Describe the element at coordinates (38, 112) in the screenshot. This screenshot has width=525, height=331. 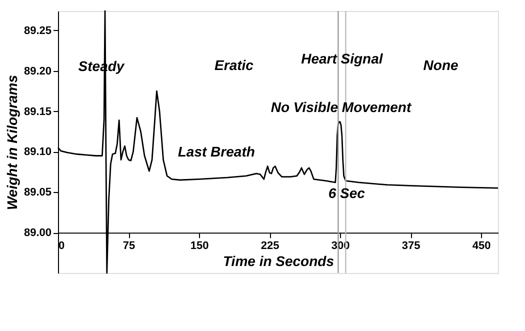
I see `y-tick-label: 89.15` at that location.